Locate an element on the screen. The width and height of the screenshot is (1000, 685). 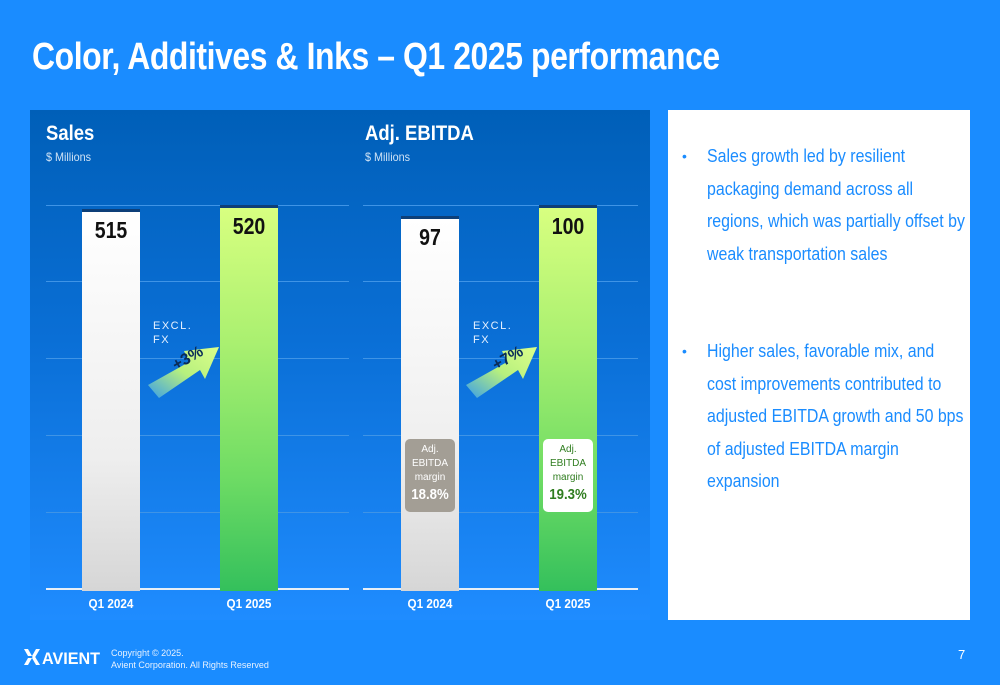
margin-badge-value: 19.3% is located at coordinates (568, 494).